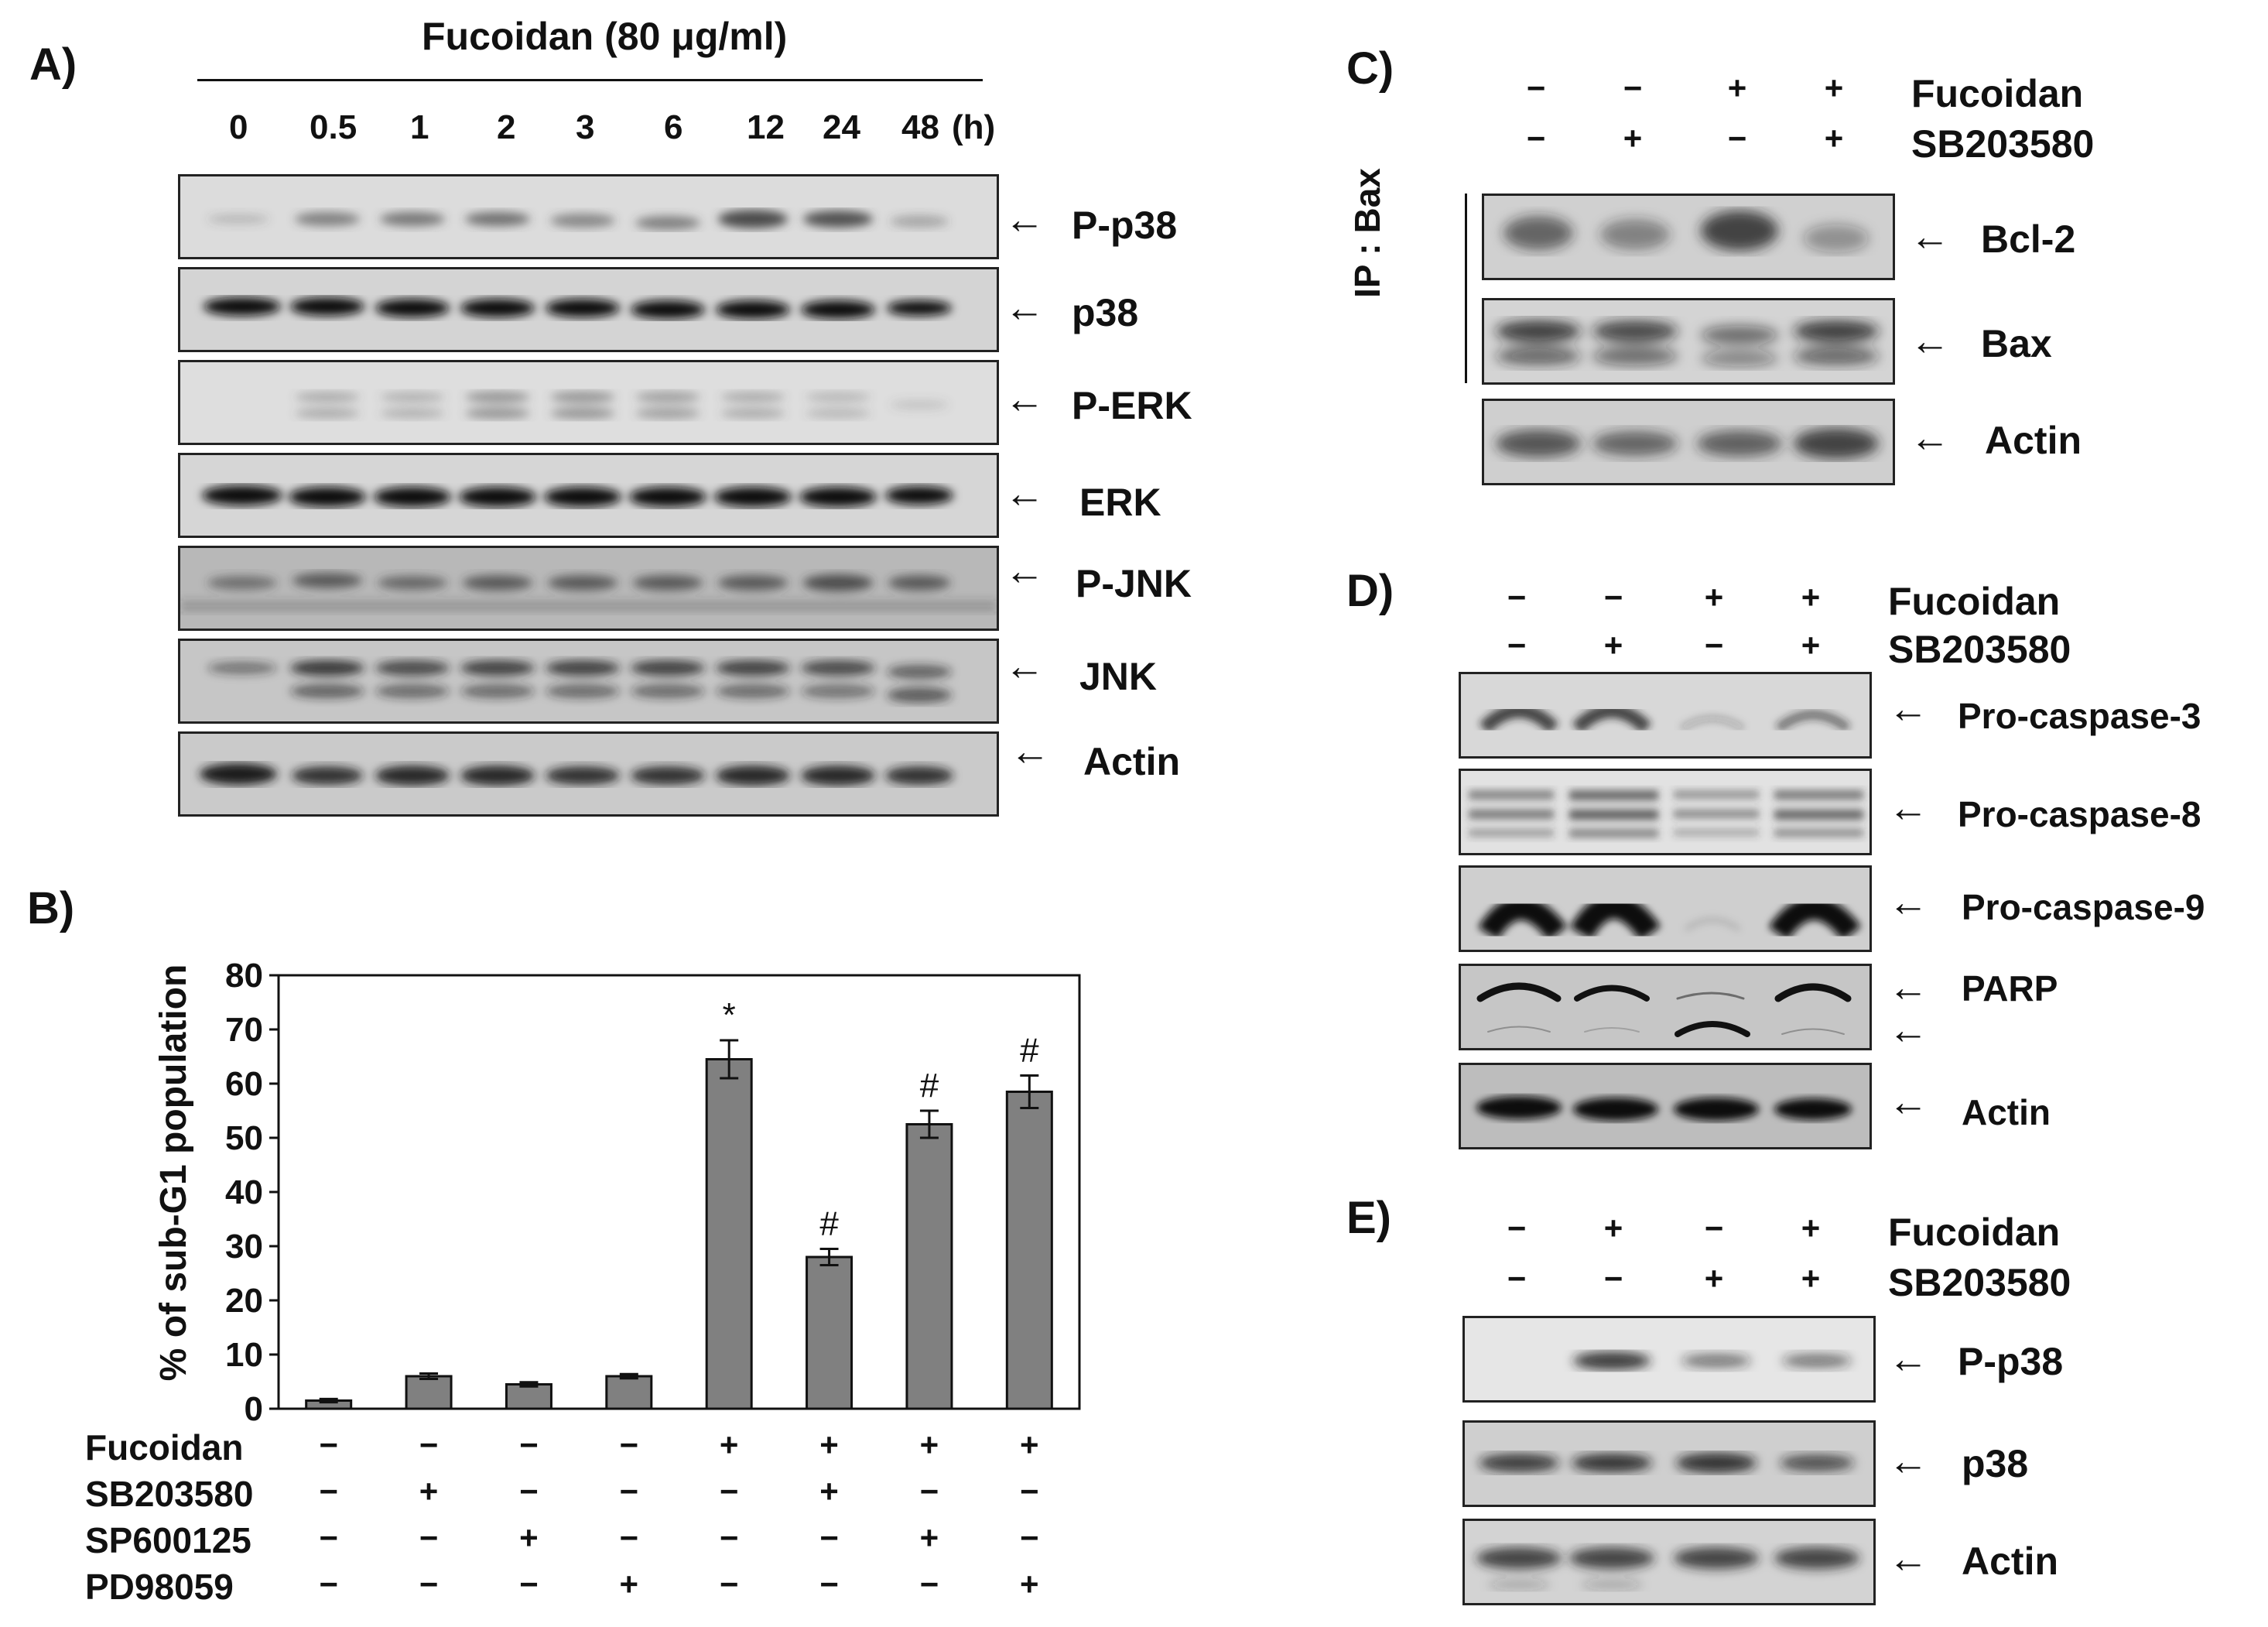  What do you see at coordinates (1370, 591) in the screenshot?
I see `panel-d-letter: D)` at bounding box center [1370, 591].